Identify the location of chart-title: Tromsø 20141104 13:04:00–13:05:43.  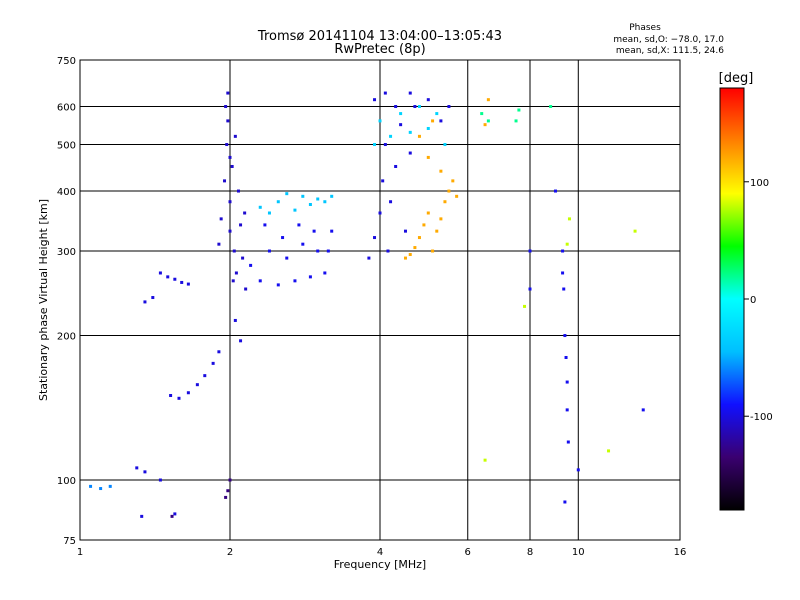
(379, 36).